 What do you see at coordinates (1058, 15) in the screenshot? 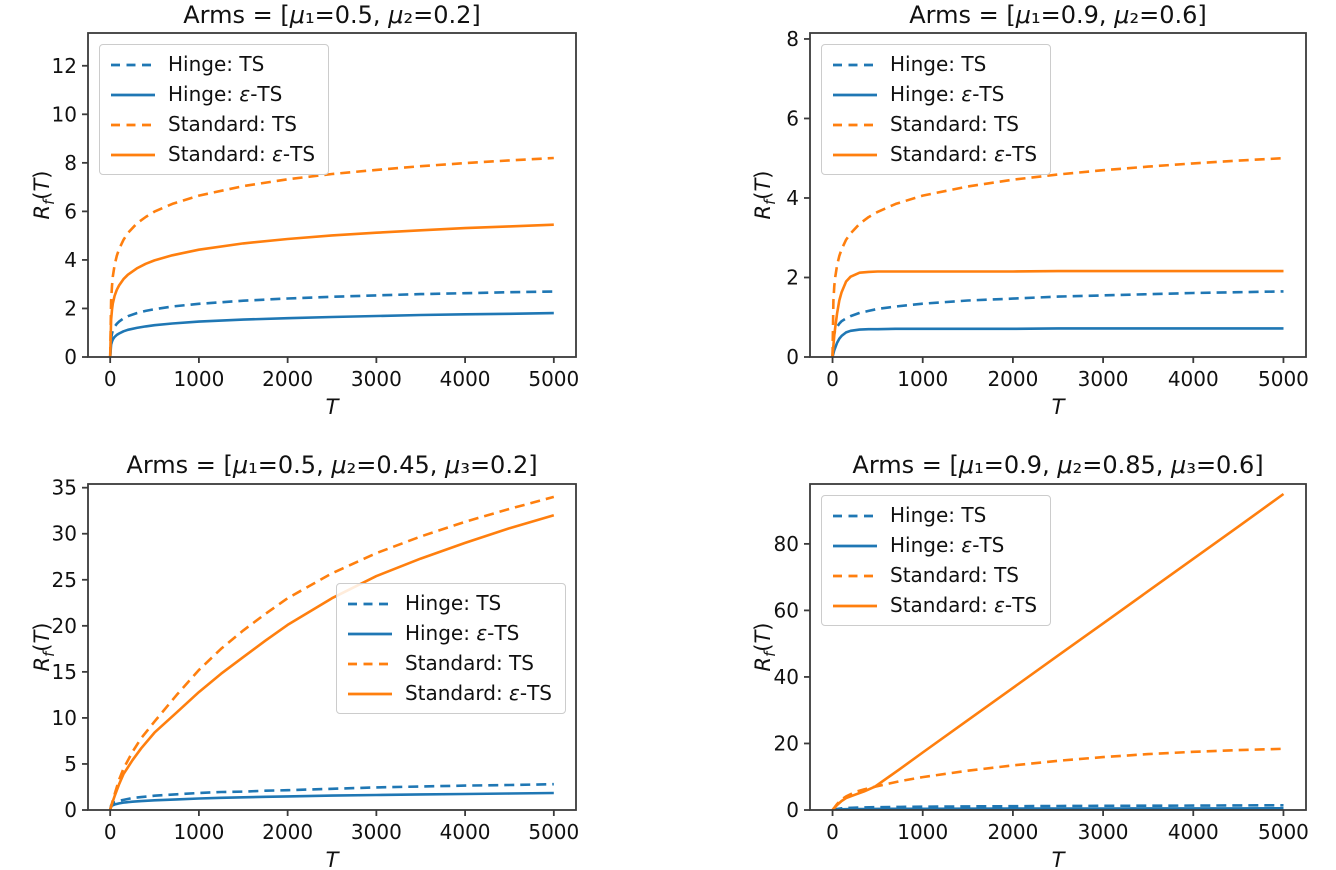
I see `chart-title: Arms = [μ₁=0.9, μ₂=0.6]` at bounding box center [1058, 15].